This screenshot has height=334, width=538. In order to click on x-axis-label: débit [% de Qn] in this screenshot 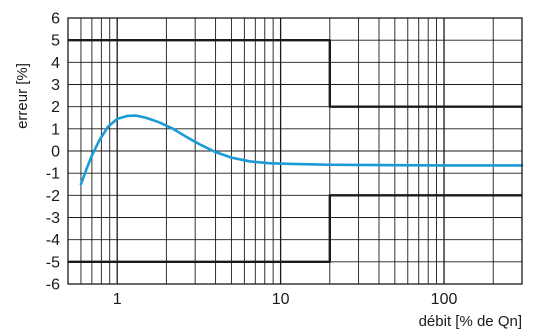, I will do `click(470, 321)`.